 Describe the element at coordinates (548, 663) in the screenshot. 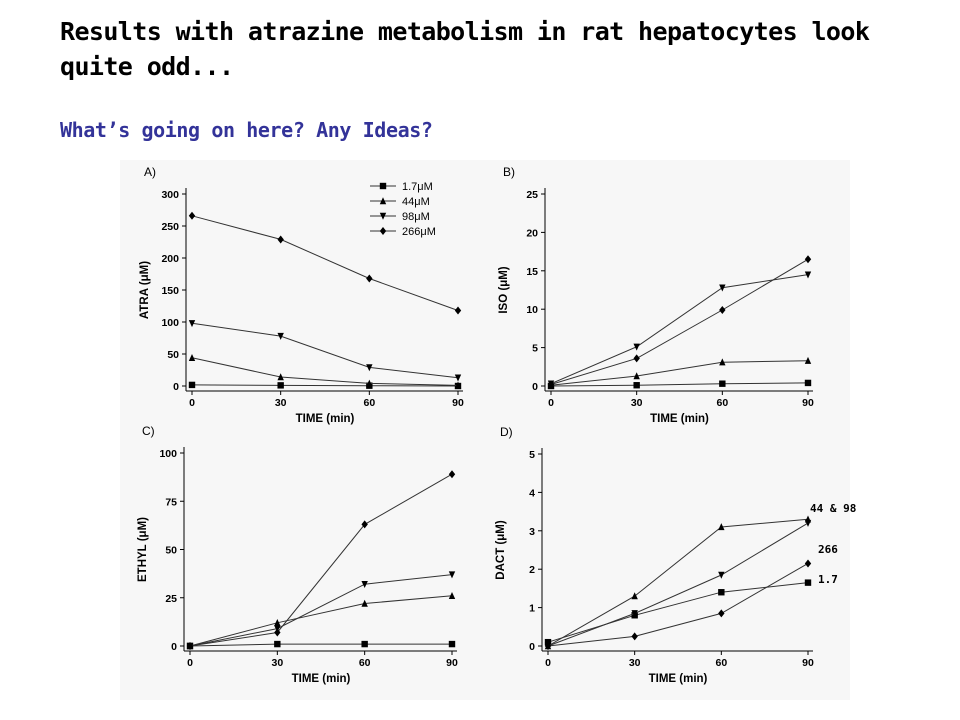

I see `panel-d-xtick-label: 0` at that location.